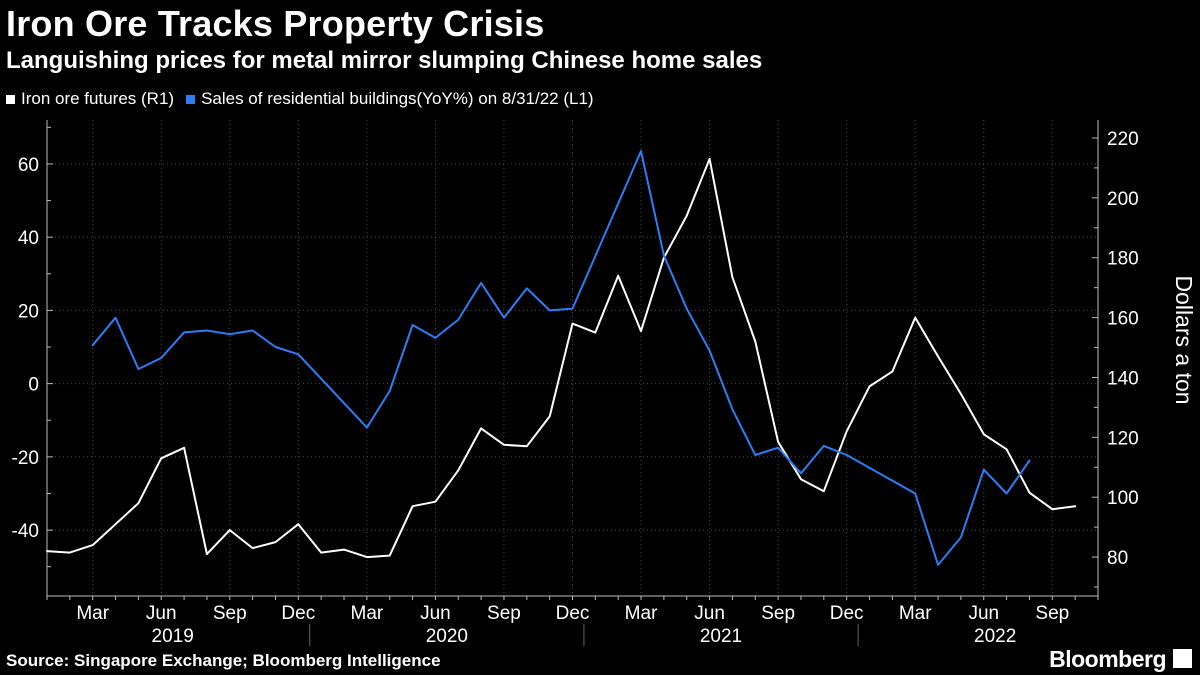  What do you see at coordinates (995, 636) in the screenshot?
I see `x-axis-year-label: 2022` at bounding box center [995, 636].